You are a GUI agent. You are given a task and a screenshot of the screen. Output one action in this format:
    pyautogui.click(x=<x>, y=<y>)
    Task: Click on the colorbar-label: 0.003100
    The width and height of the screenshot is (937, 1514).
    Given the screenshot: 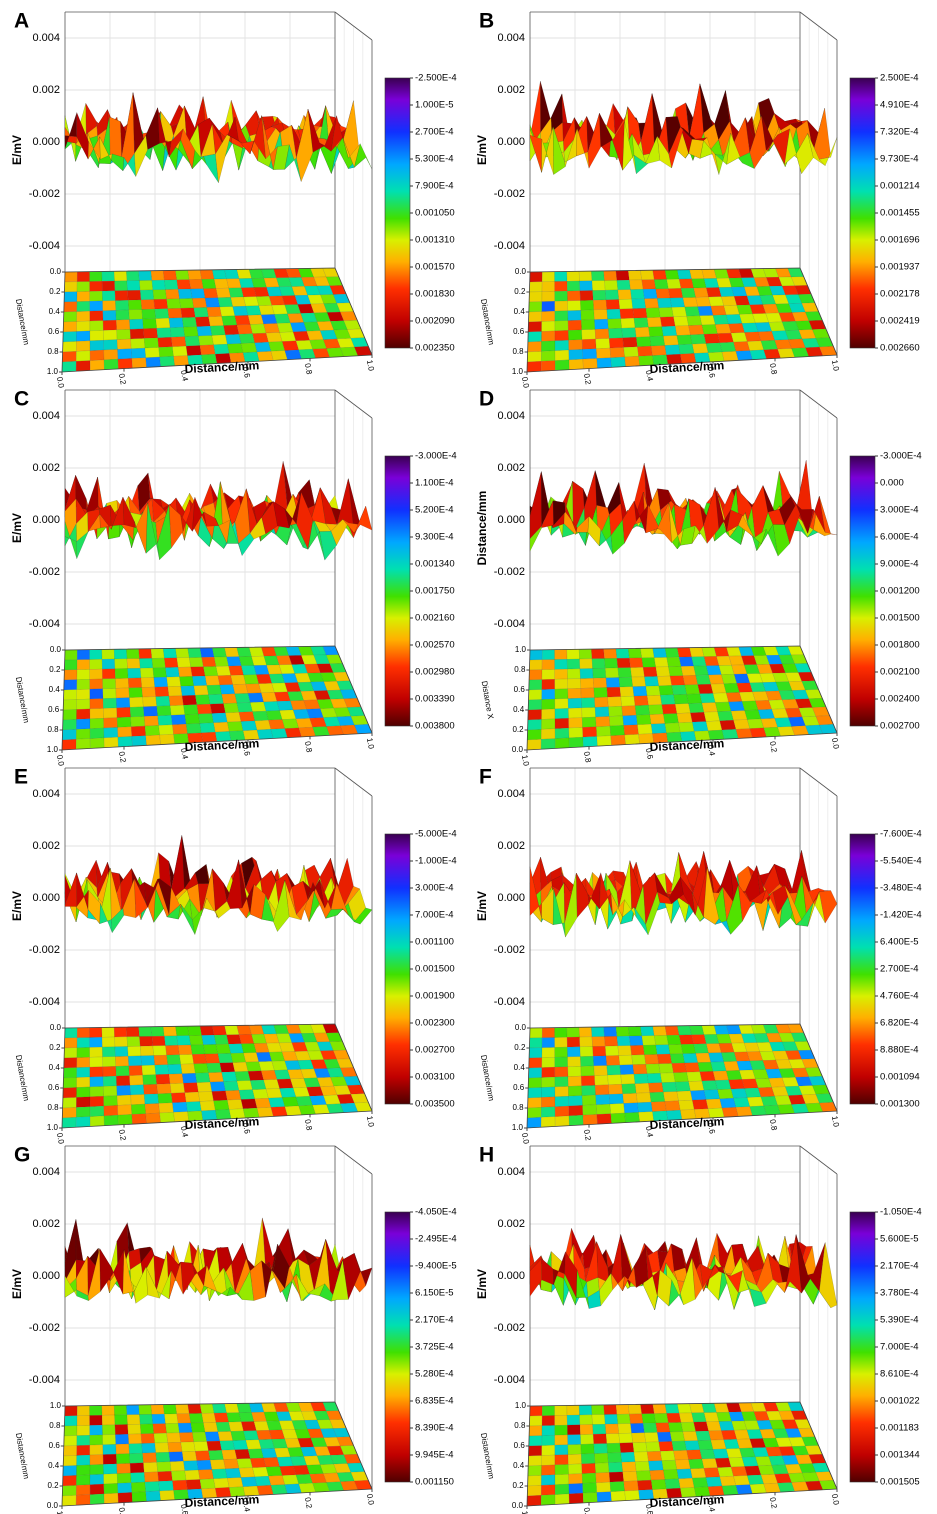 What is the action you would take?
    pyautogui.click(x=435, y=1077)
    